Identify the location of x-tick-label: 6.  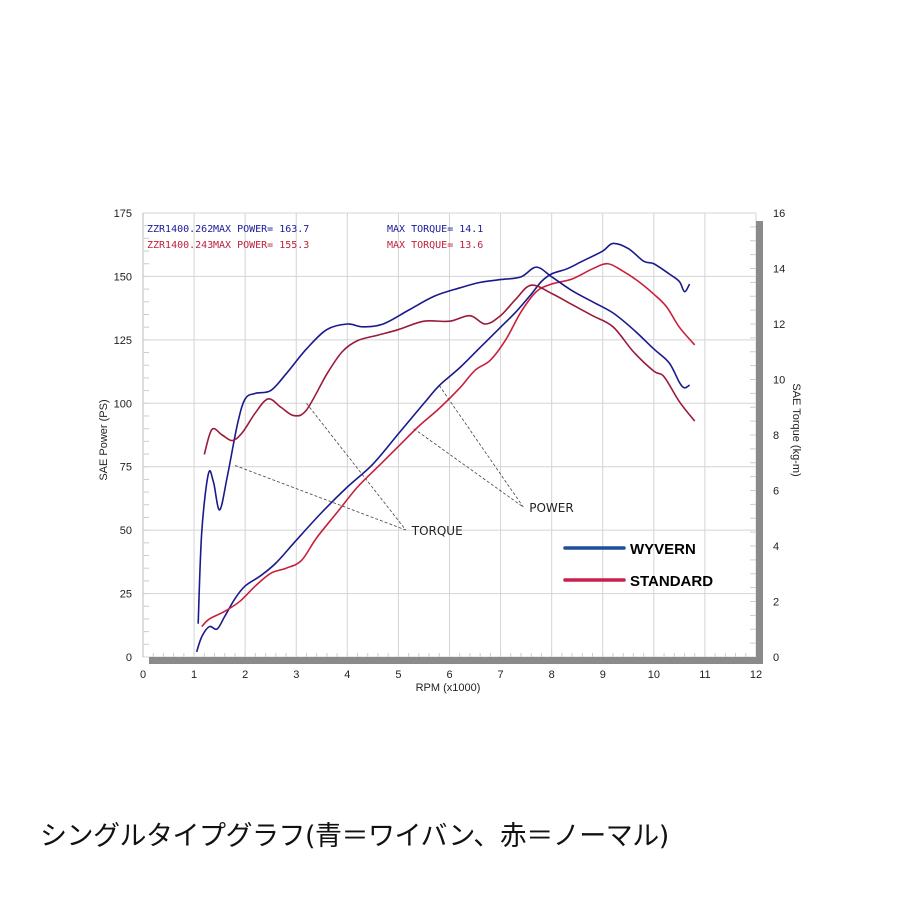
(449, 675).